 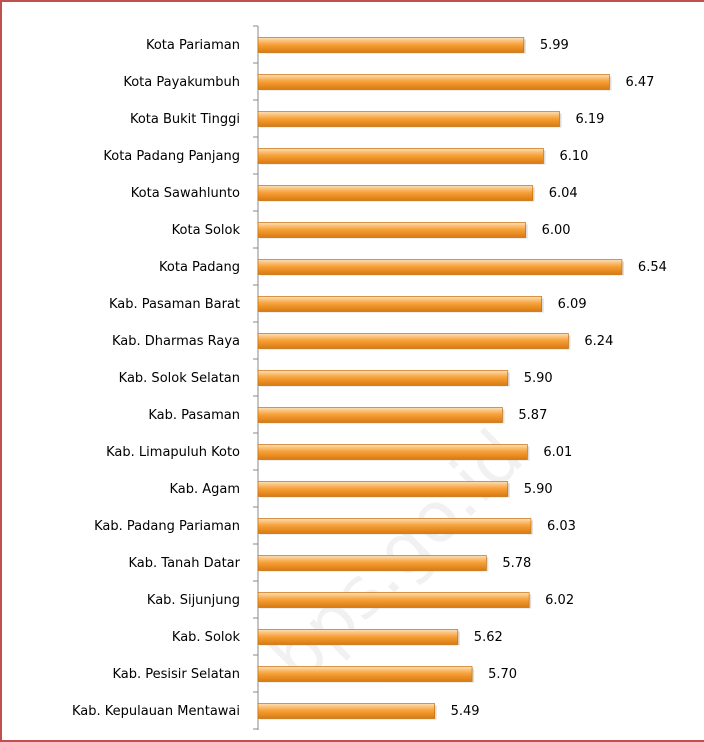 I want to click on y-tick-label: Kab. Dharmas Raya, so click(x=176, y=341).